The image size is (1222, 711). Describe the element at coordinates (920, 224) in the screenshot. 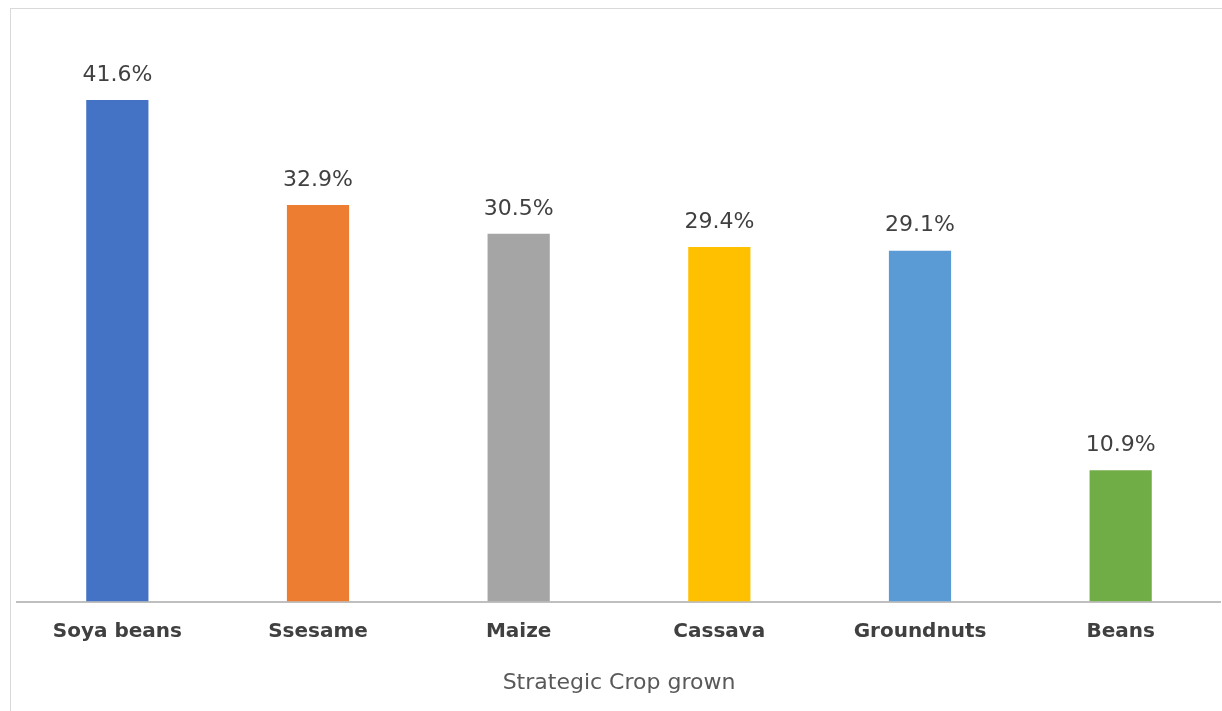

I see `data-label: 29.1%` at that location.